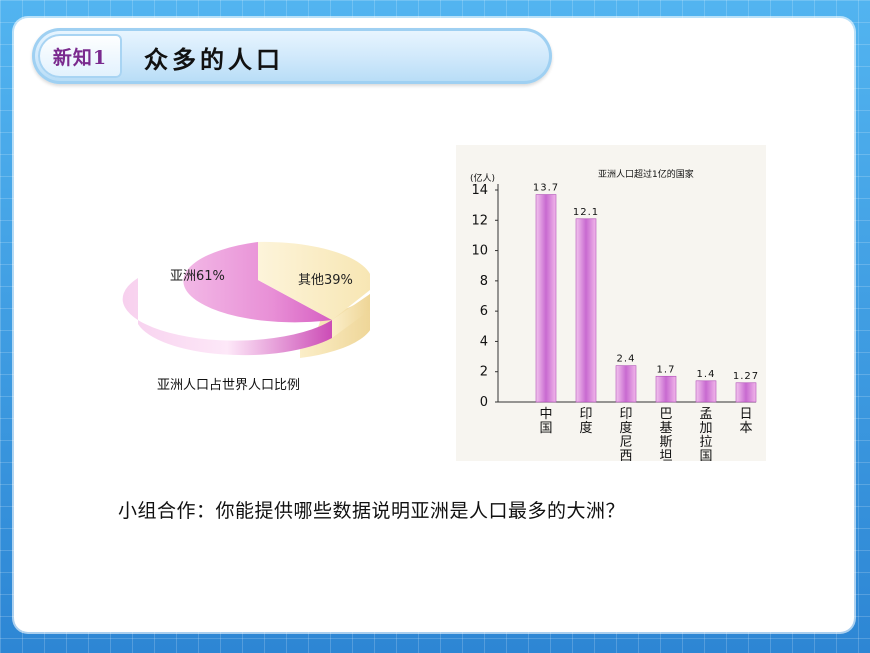 The height and width of the screenshot is (653, 870). I want to click on pie-slice-other, so click(315, 280).